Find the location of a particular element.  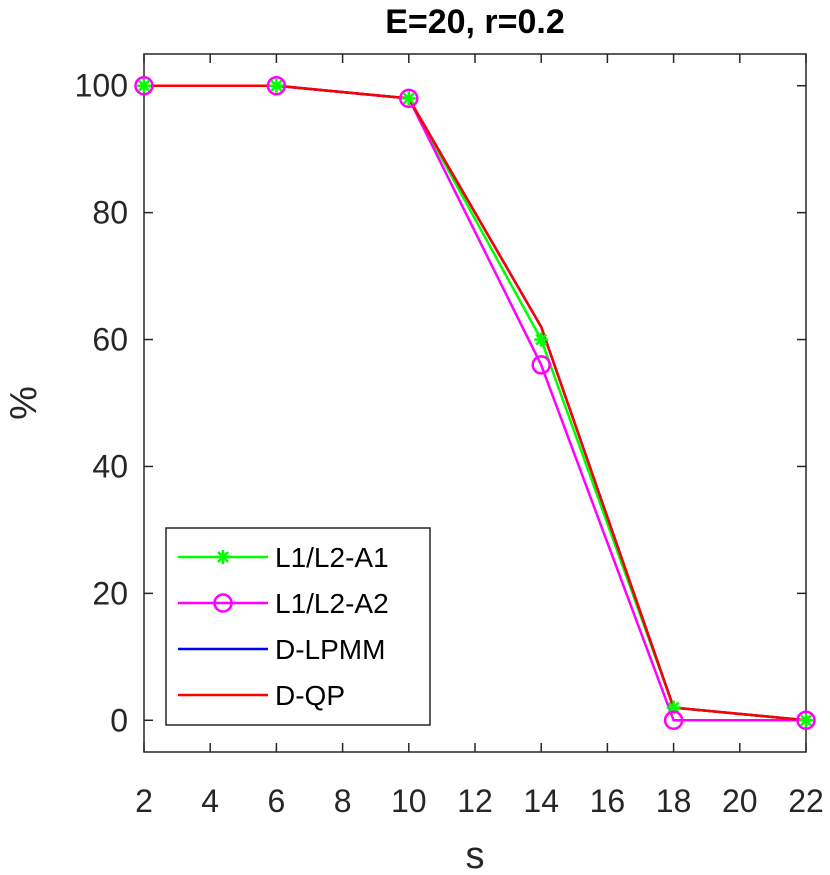

x-tick-label: 4 is located at coordinates (210, 801).